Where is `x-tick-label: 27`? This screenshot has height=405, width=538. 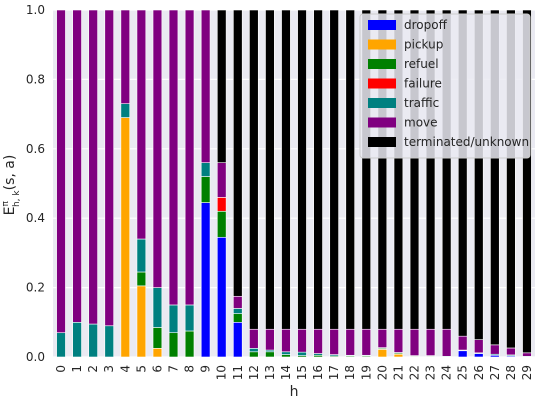 x-tick-label: 27 is located at coordinates (495, 372).